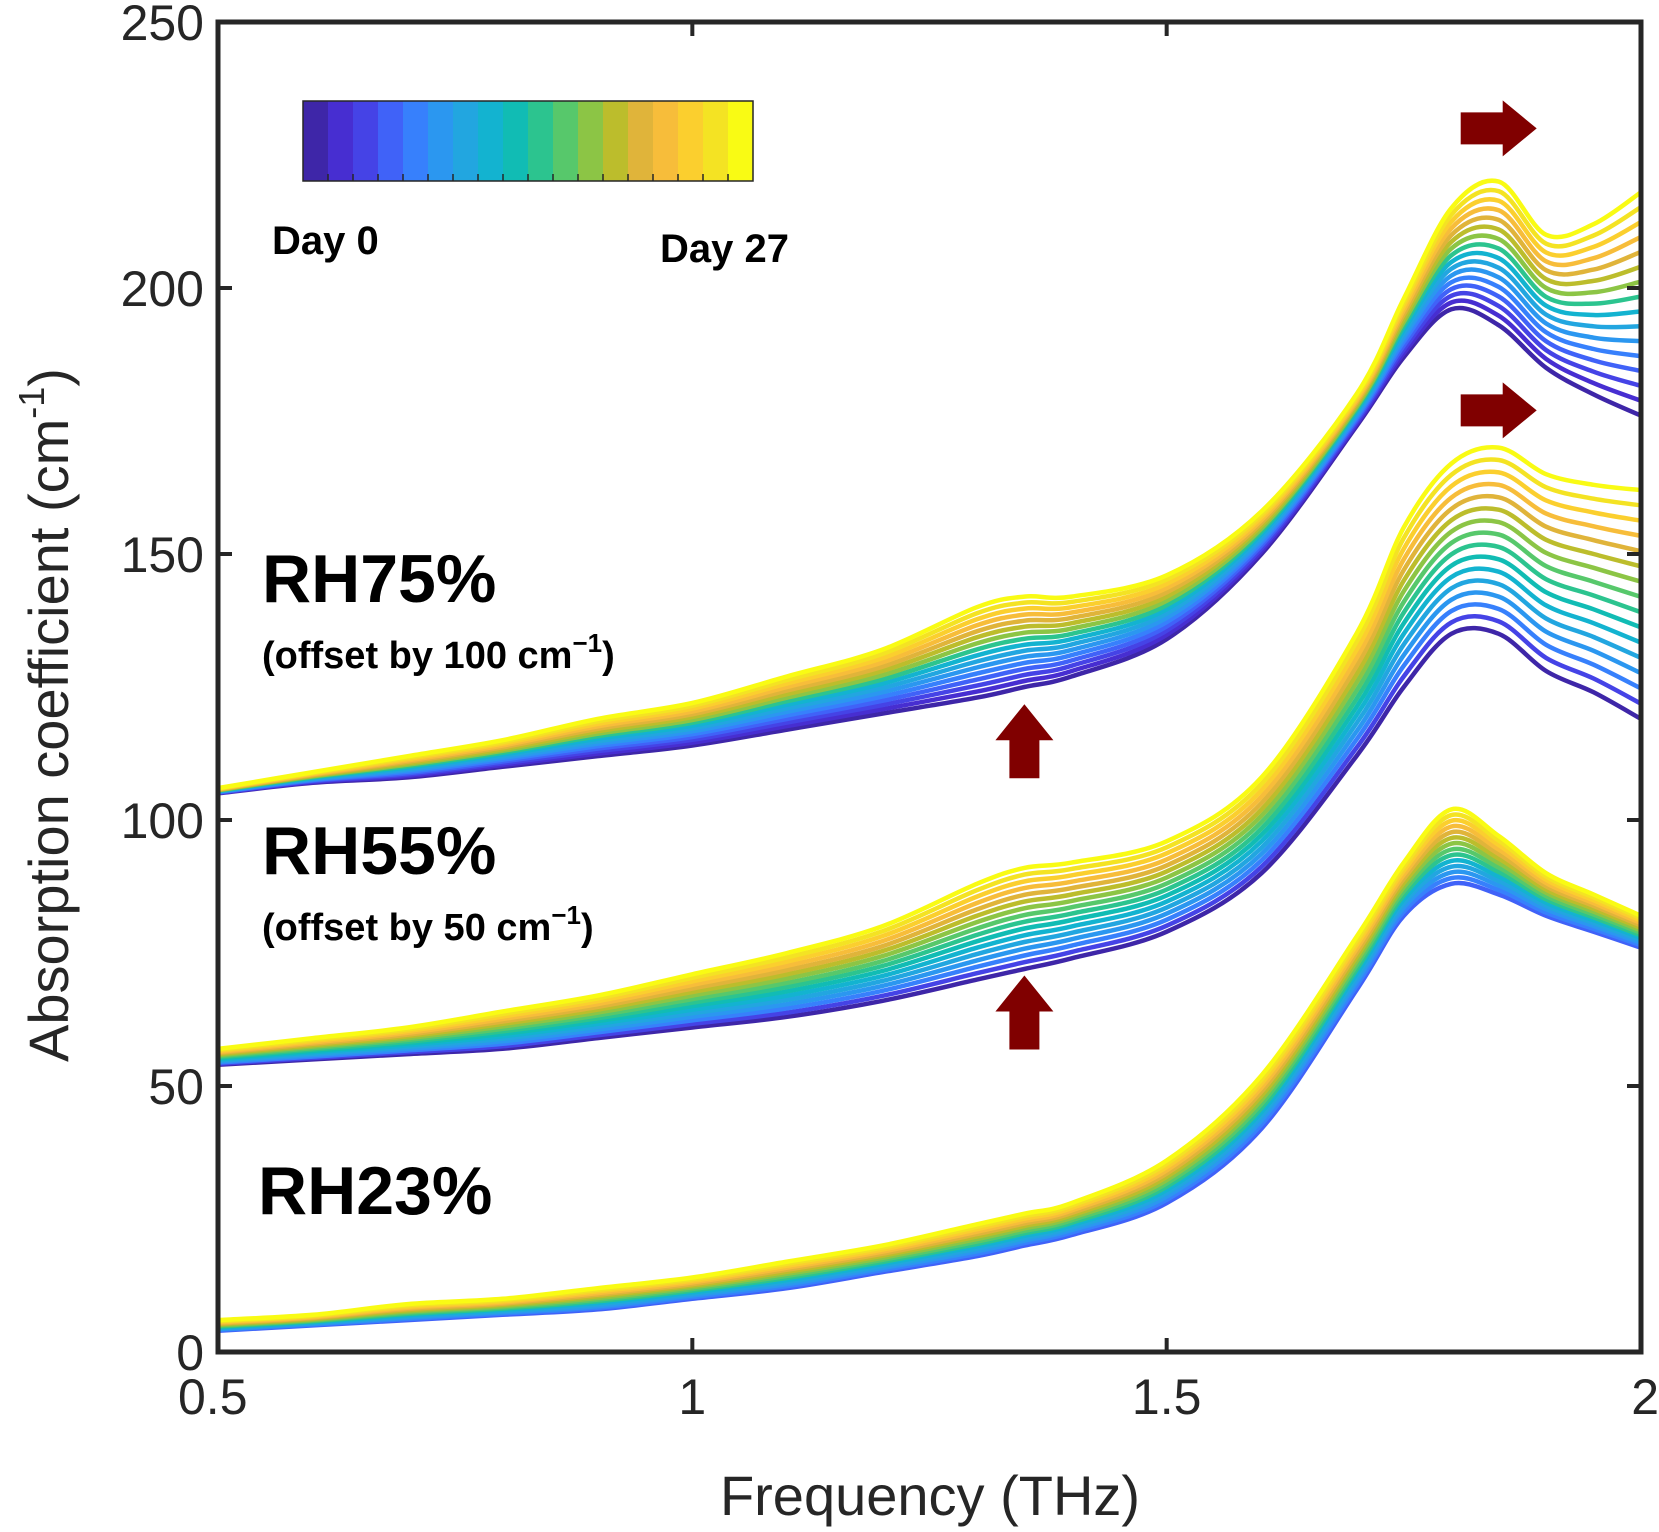 Image resolution: width=1659 pixels, height=1532 pixels. I want to click on group-label-rh75: RH75%, so click(379, 579).